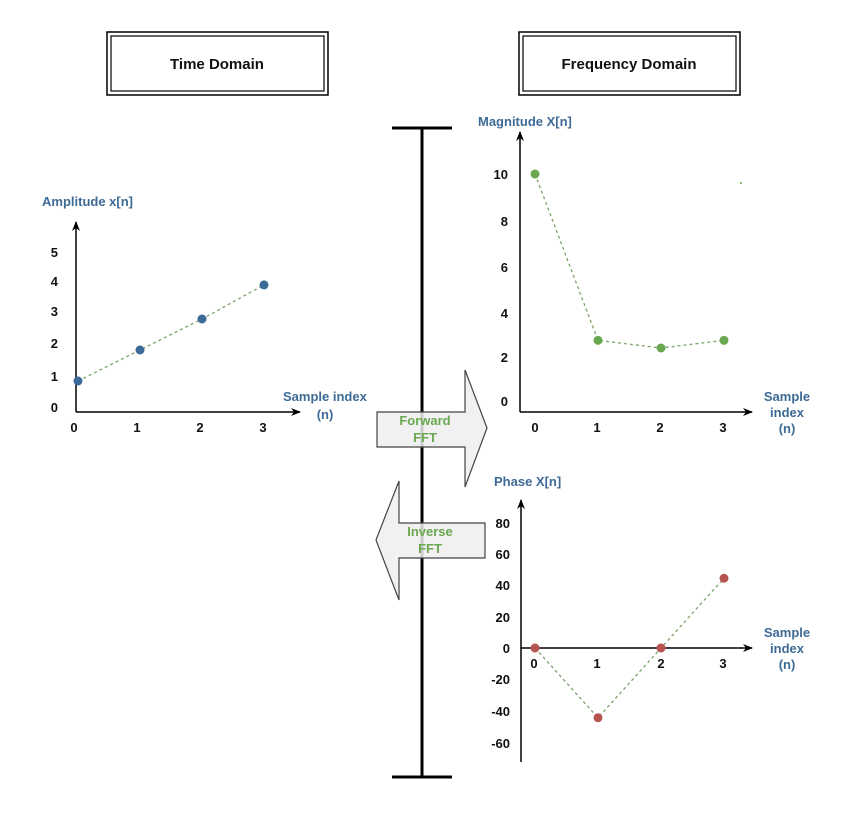  I want to click on time-chart: Amplitude x[n] Sample index (n) 0 1 2 3 4 5 0 1 2 3, so click(205, 314).